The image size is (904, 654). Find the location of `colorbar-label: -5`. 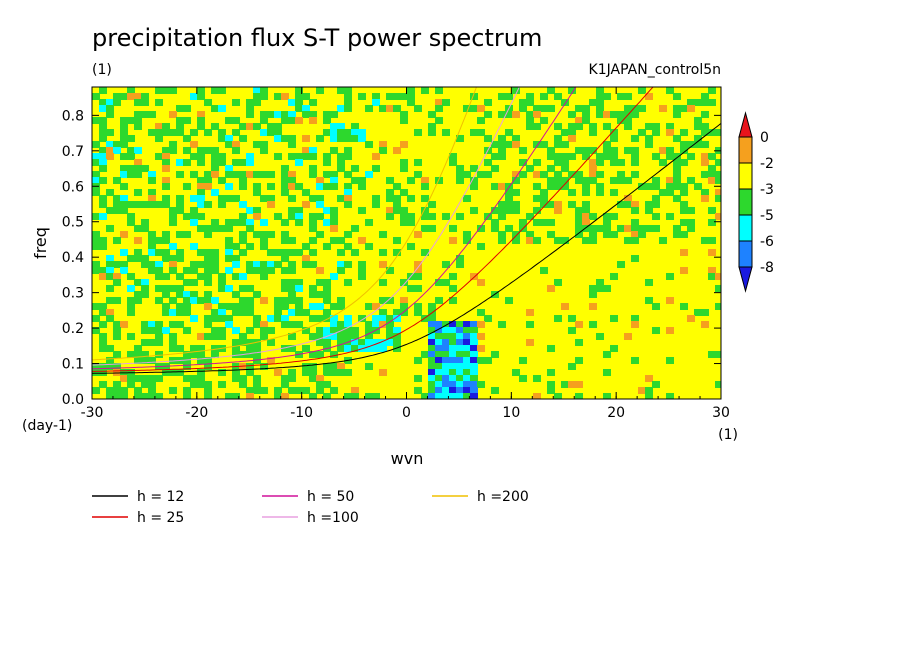

colorbar-label: -5 is located at coordinates (767, 216).